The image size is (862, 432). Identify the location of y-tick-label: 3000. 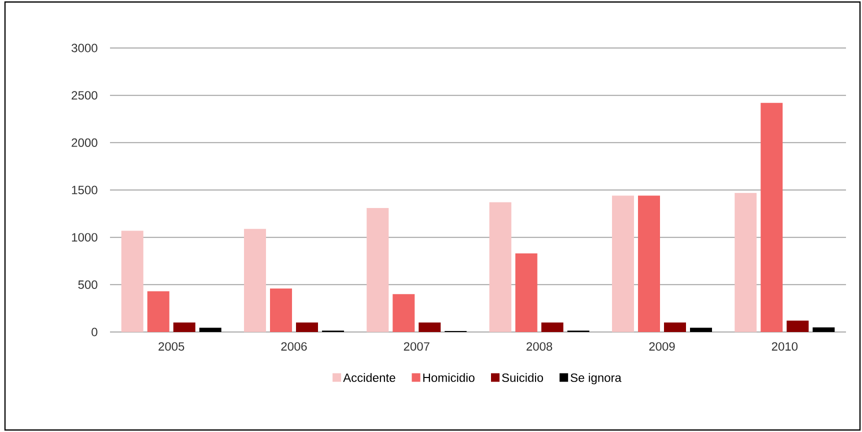
(85, 48).